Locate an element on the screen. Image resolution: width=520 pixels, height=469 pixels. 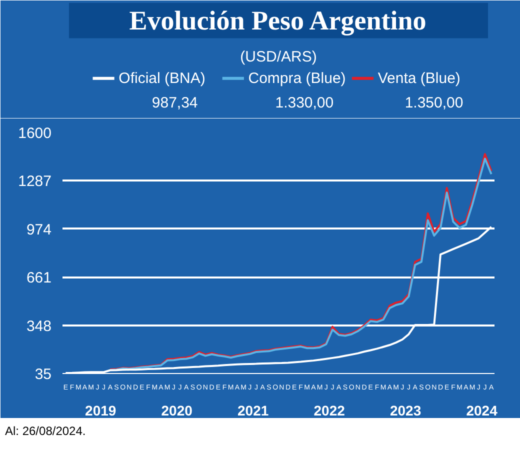
chart-title: Evolución Peso Argentino is located at coordinates (277, 21).